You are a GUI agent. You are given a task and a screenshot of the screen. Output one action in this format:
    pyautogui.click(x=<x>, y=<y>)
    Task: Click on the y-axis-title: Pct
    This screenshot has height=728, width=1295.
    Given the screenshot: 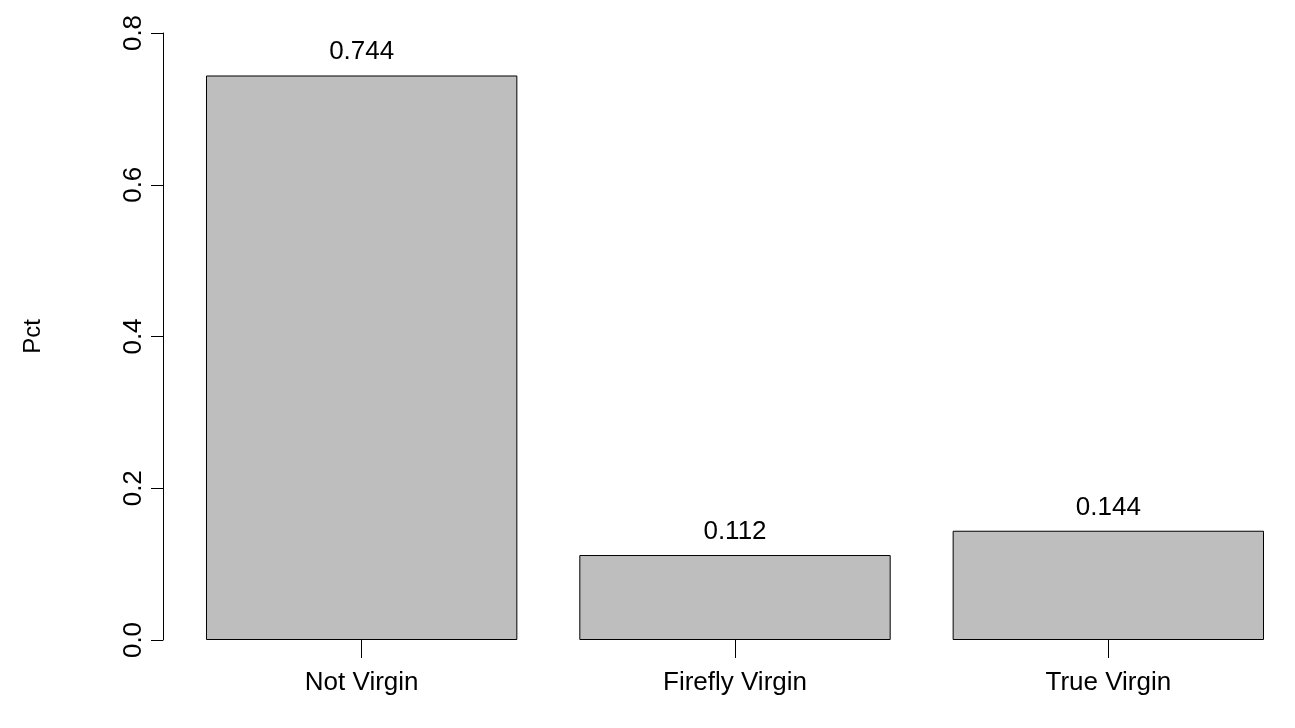 What is the action you would take?
    pyautogui.click(x=31, y=336)
    